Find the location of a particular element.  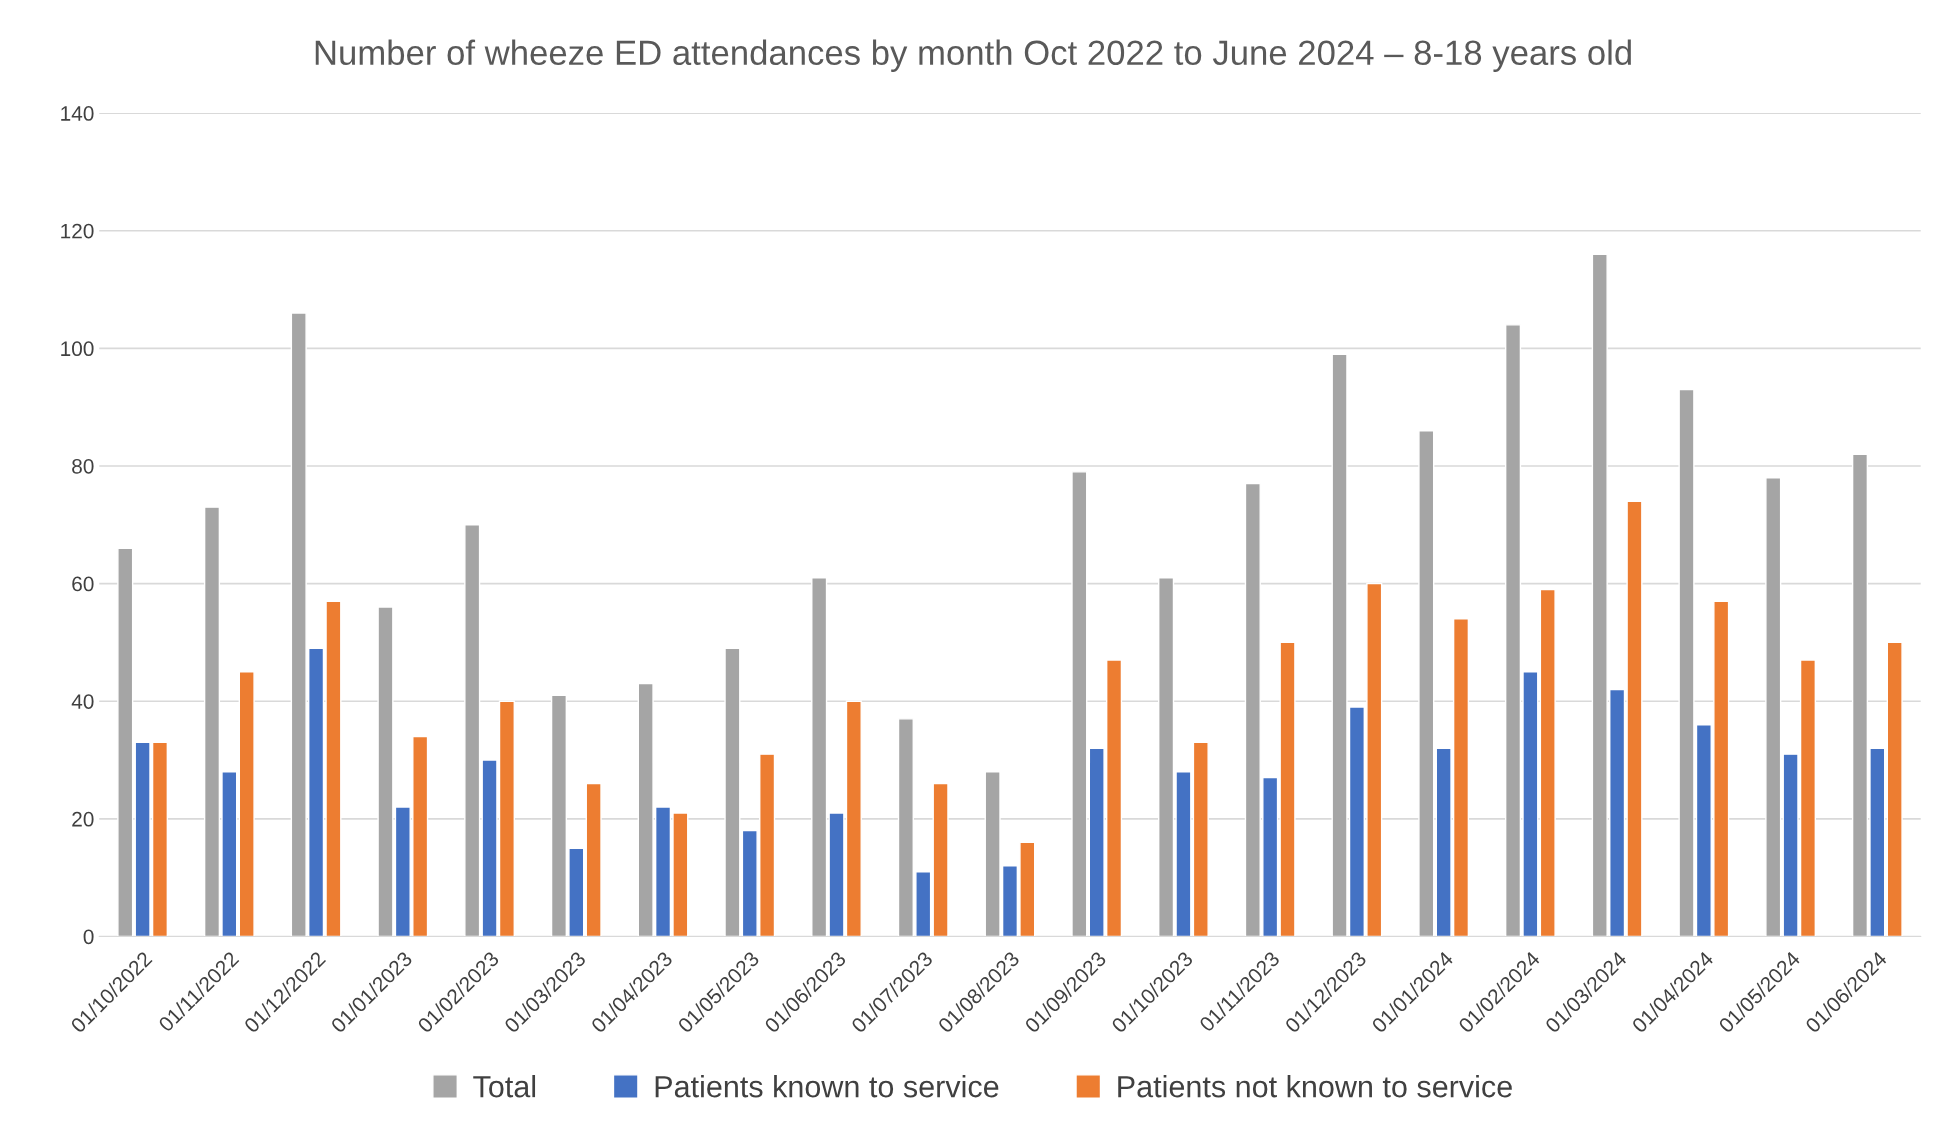

y-tick-label: 120 is located at coordinates (77, 231).